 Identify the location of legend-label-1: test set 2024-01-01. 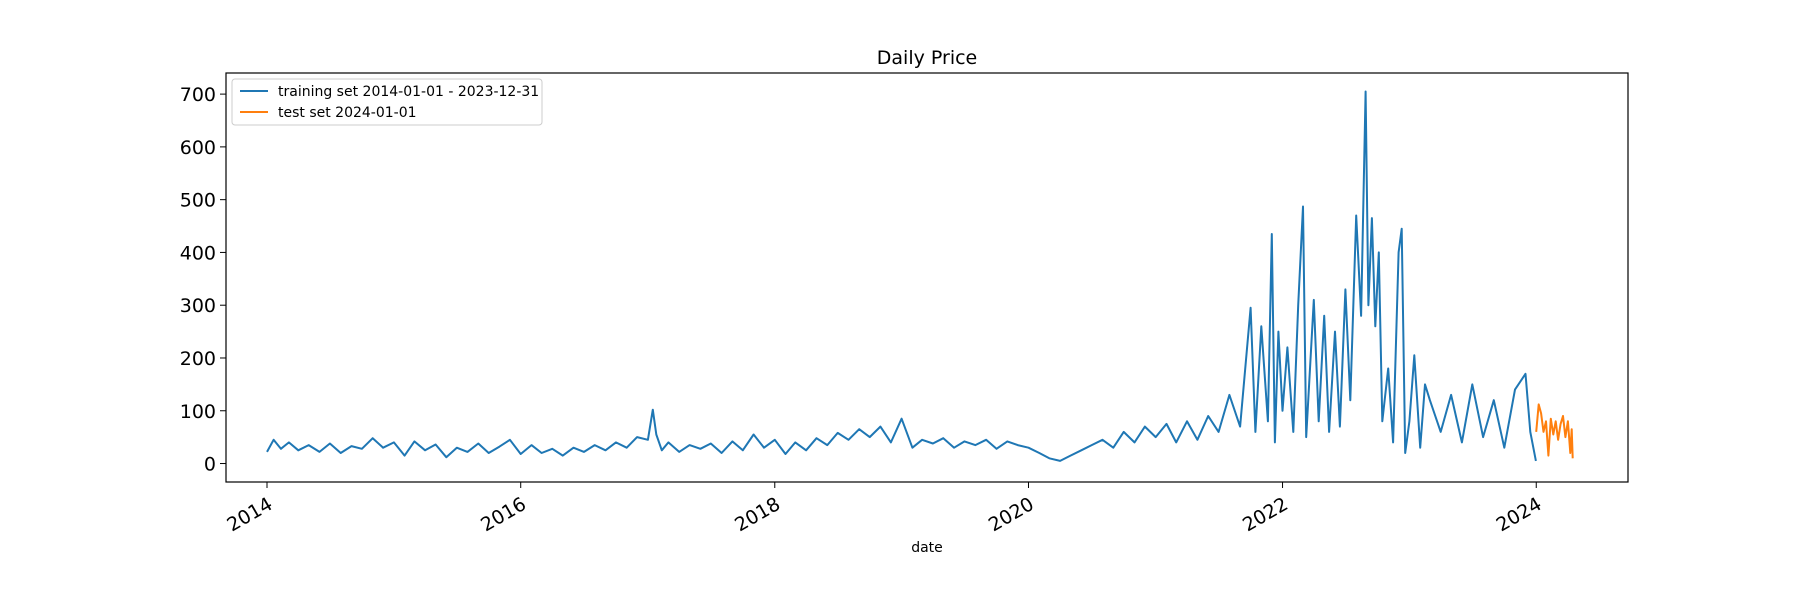
(347, 113).